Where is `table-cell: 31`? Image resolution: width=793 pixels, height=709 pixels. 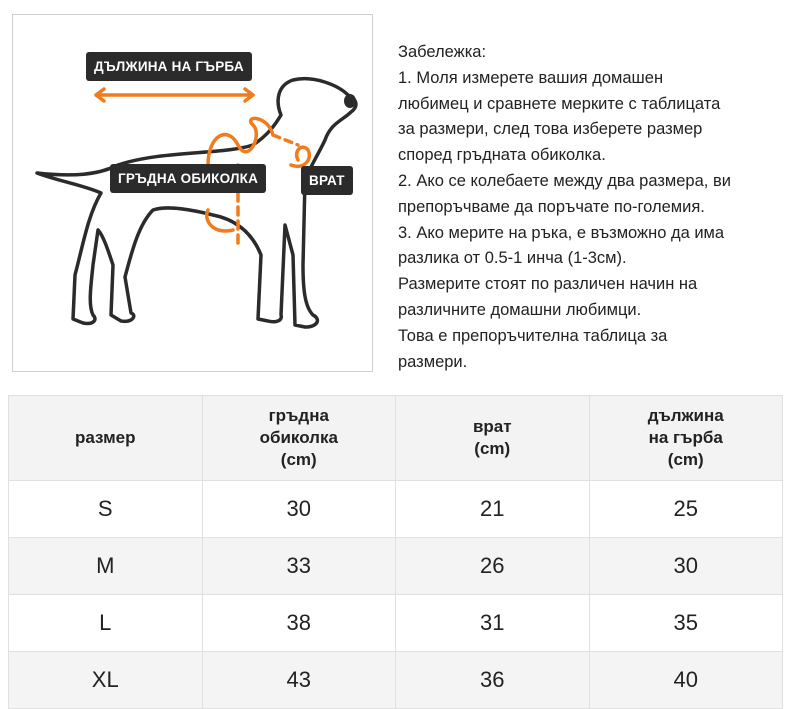 table-cell: 31 is located at coordinates (492, 623).